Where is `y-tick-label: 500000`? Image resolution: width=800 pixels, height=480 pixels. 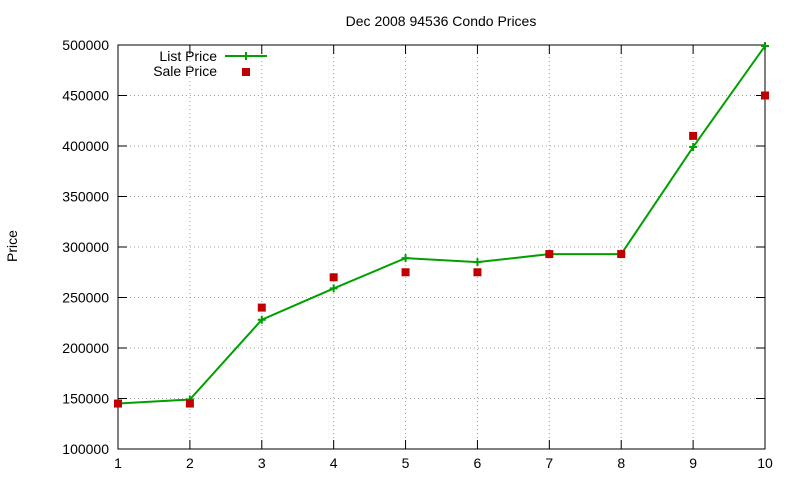 y-tick-label: 500000 is located at coordinates (85, 45).